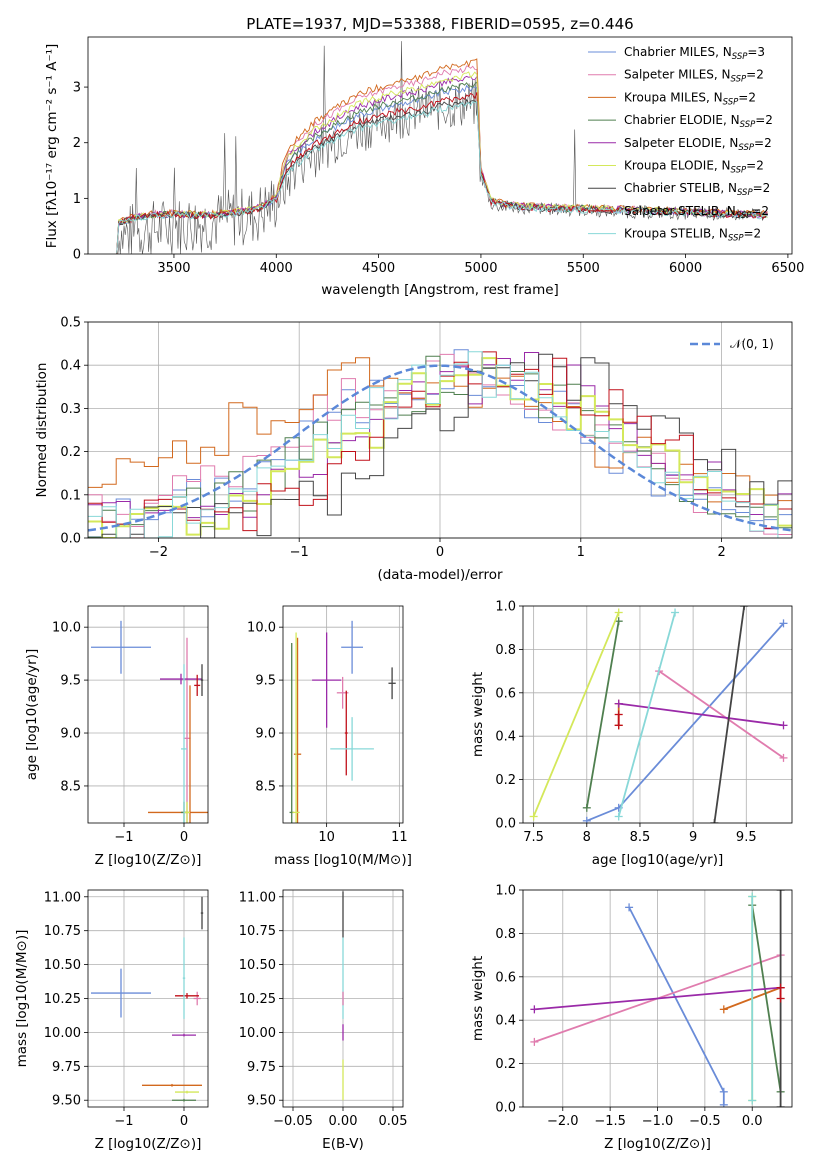 The width and height of the screenshot is (819, 1170). I want to click on y-tick-label: 1, so click(77, 199).